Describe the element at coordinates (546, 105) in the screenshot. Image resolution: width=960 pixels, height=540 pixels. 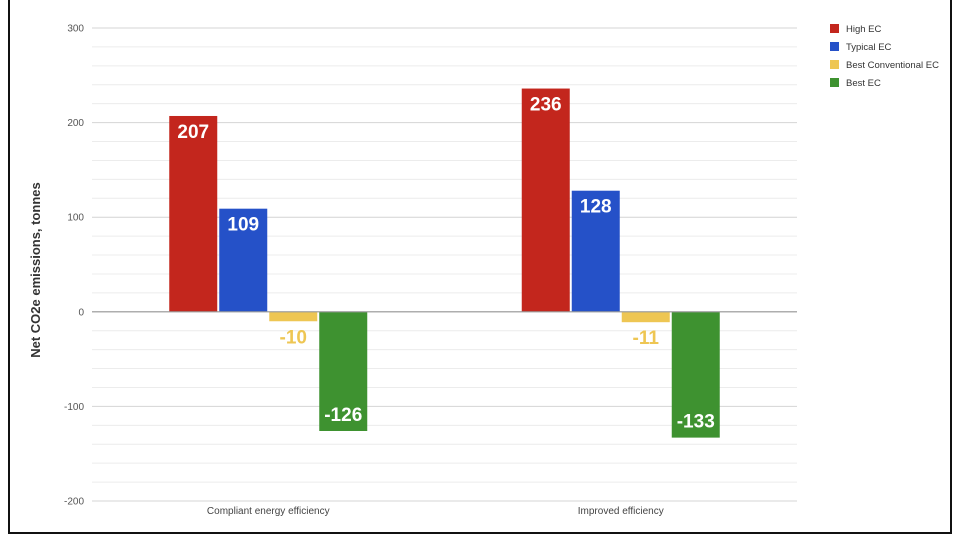
I see `data-label: 236` at that location.